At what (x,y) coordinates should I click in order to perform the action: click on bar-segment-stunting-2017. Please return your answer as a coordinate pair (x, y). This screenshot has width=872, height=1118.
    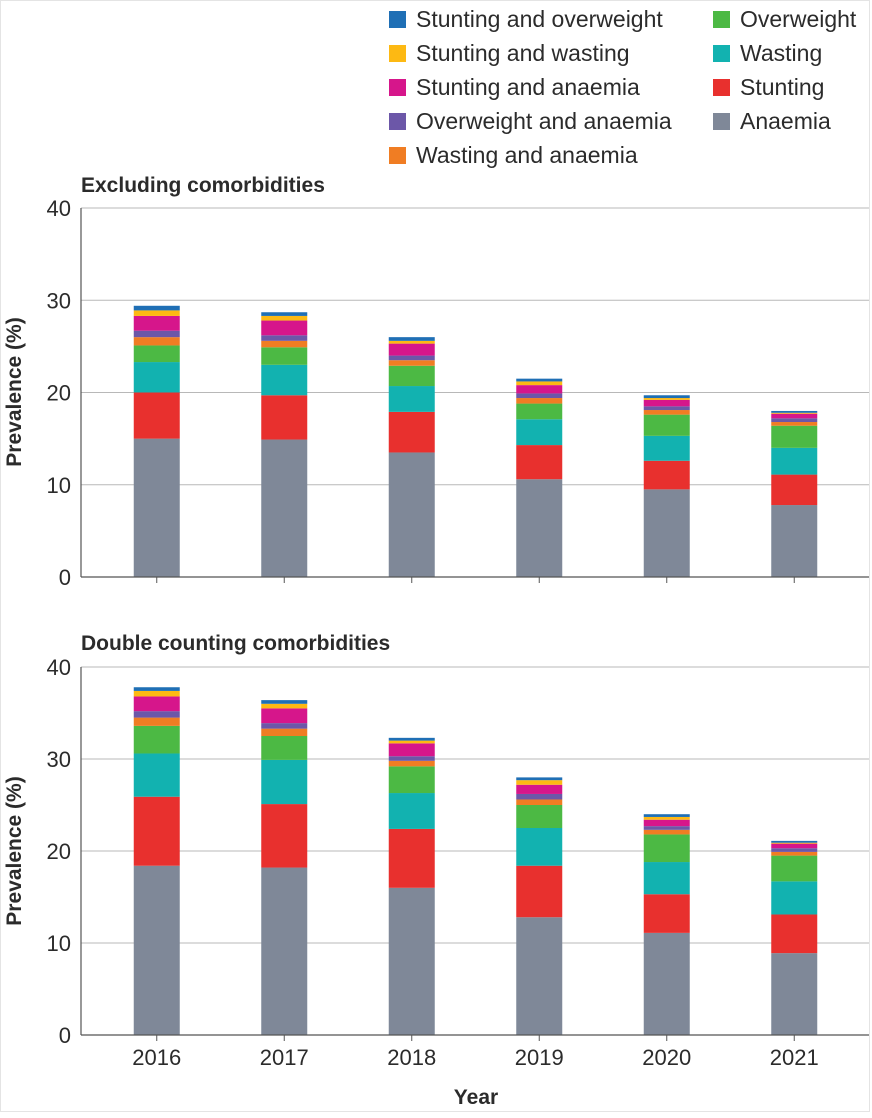
    Looking at the image, I should click on (284, 836).